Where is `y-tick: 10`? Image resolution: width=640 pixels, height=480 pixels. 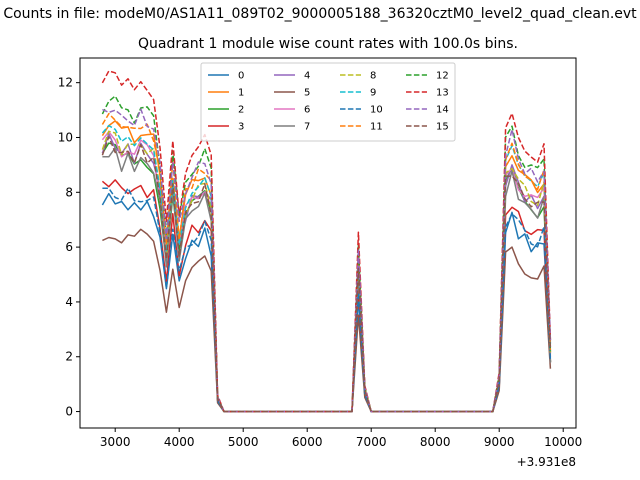
y-tick: 10 is located at coordinates (69, 137).